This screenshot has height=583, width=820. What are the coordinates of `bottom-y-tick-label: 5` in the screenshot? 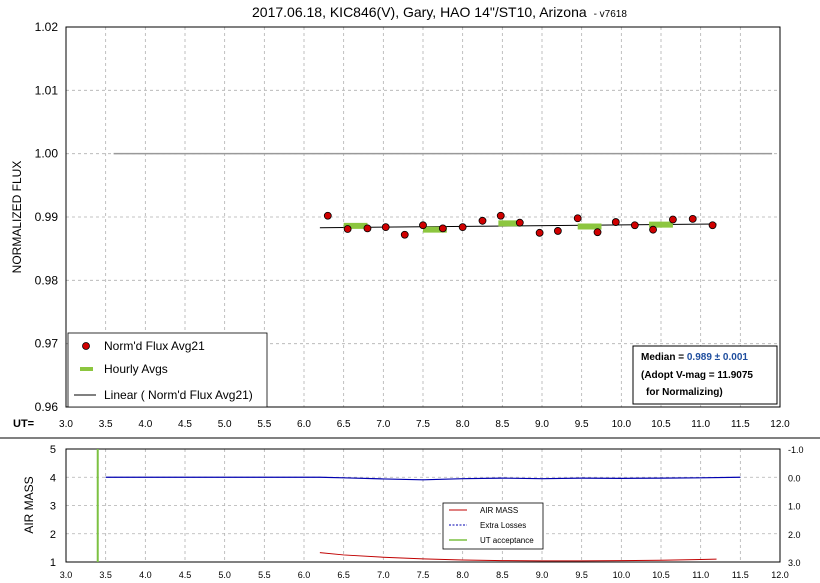 It's located at (53, 450).